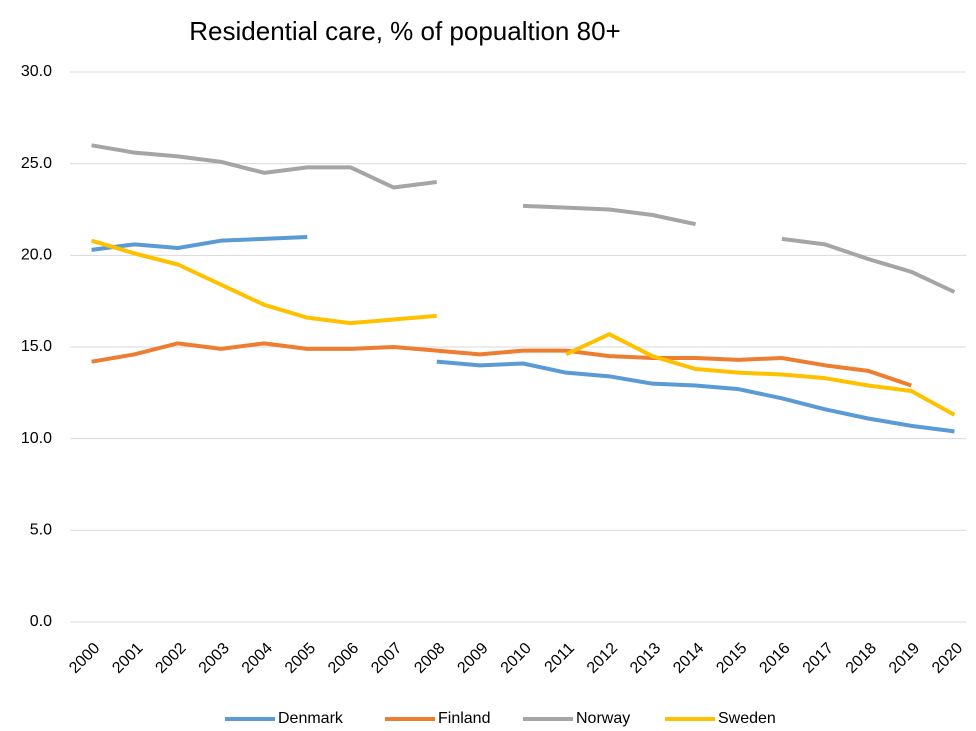 The width and height of the screenshot is (976, 731). What do you see at coordinates (41, 530) in the screenshot?
I see `y-tick-label: 5.0` at bounding box center [41, 530].